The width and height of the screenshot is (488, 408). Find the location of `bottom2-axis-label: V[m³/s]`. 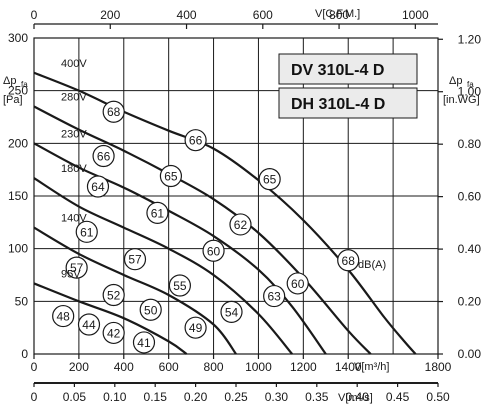

bottom2-axis-label: V[m³/s] is located at coordinates (355, 398).